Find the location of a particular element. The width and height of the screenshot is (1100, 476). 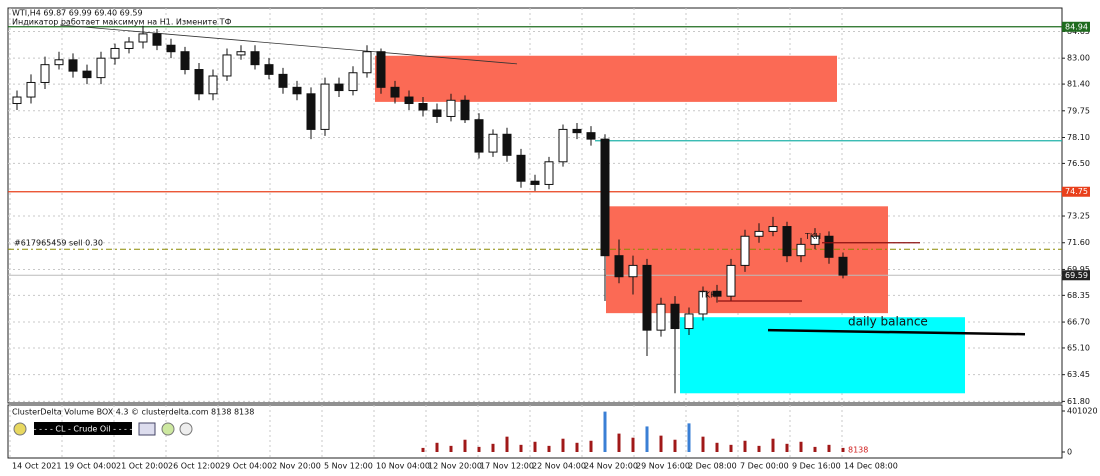

x-tick-label: 29 Oct 04:00 is located at coordinates (246, 466).